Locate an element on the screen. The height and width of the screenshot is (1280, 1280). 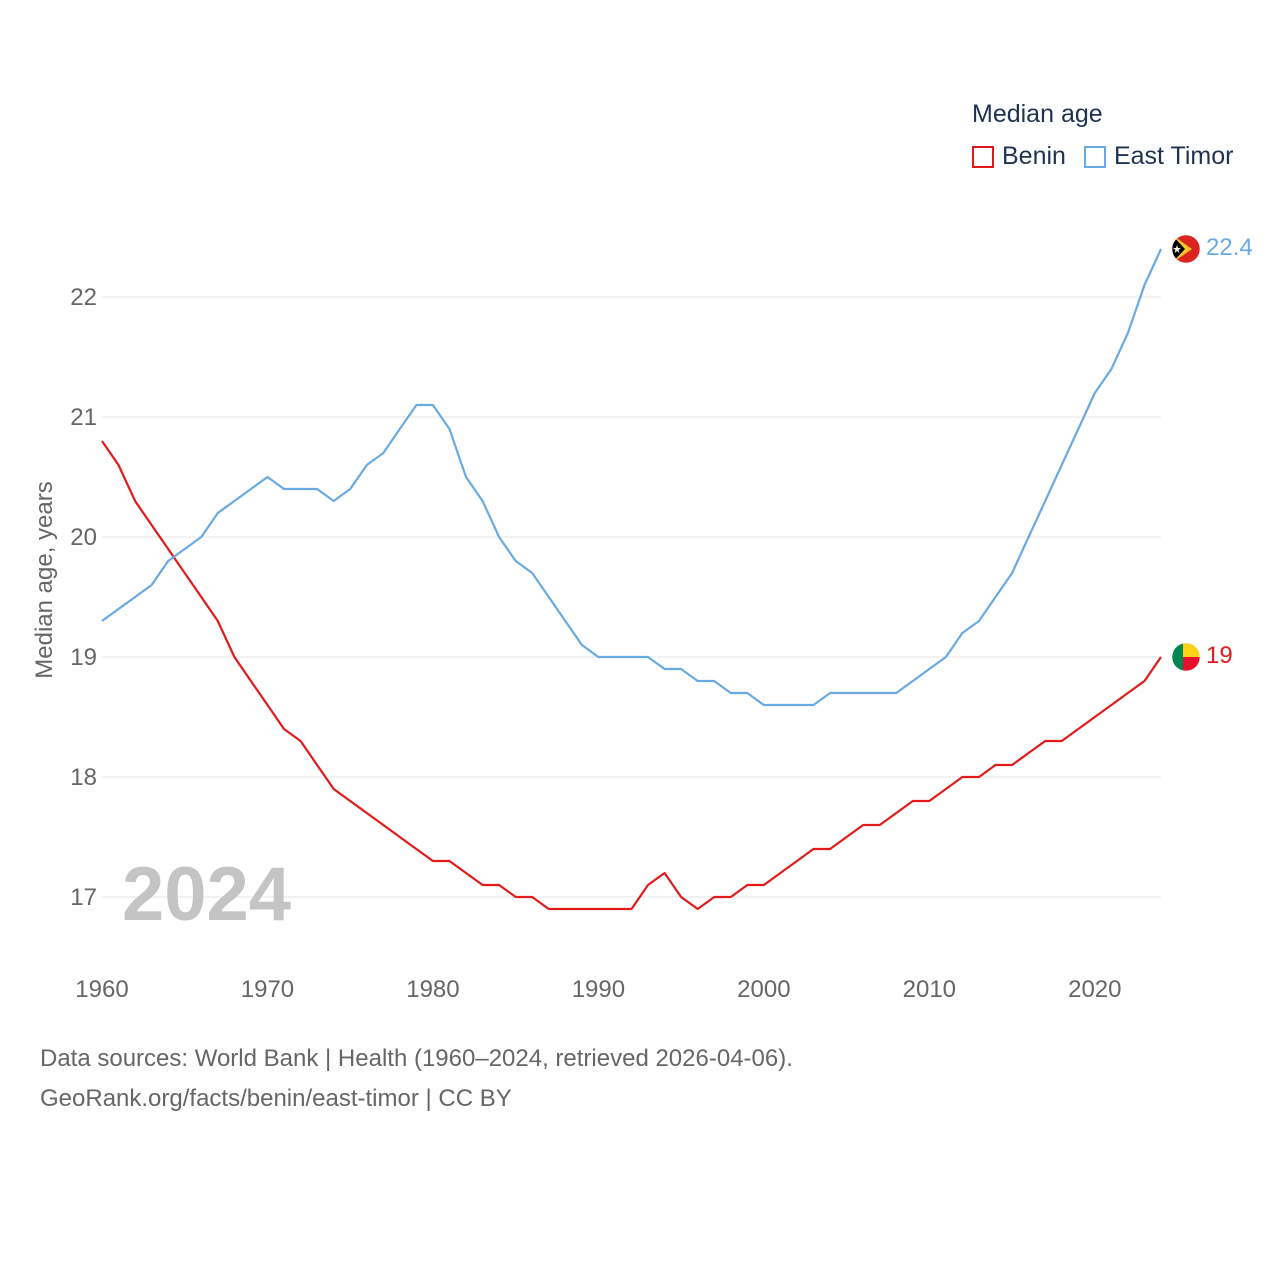
y-axis-label: Median age, years is located at coordinates (44, 579).